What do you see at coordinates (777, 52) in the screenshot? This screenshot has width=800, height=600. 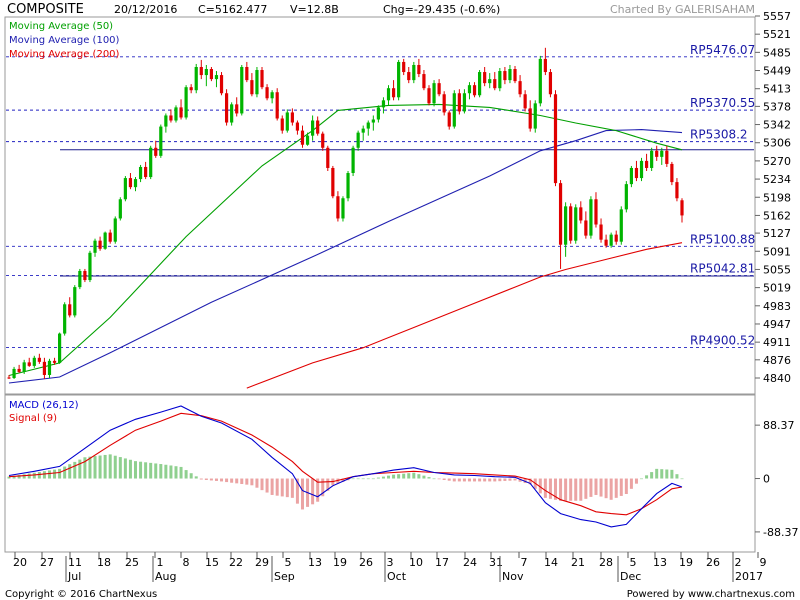 I see `price-tick-label: 5485` at bounding box center [777, 52].